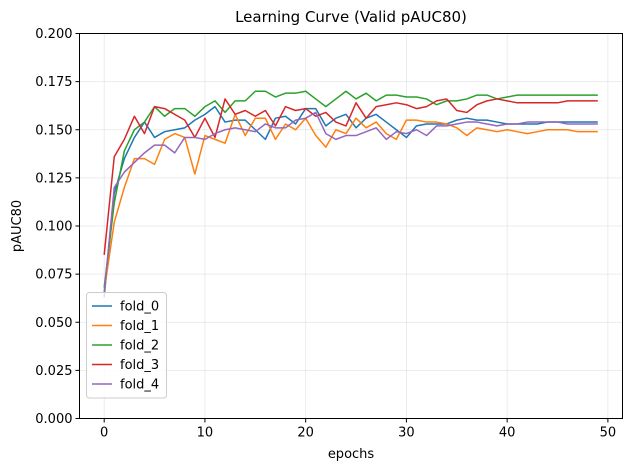  I want to click on y-tick-label: 0.075, so click(53, 275).